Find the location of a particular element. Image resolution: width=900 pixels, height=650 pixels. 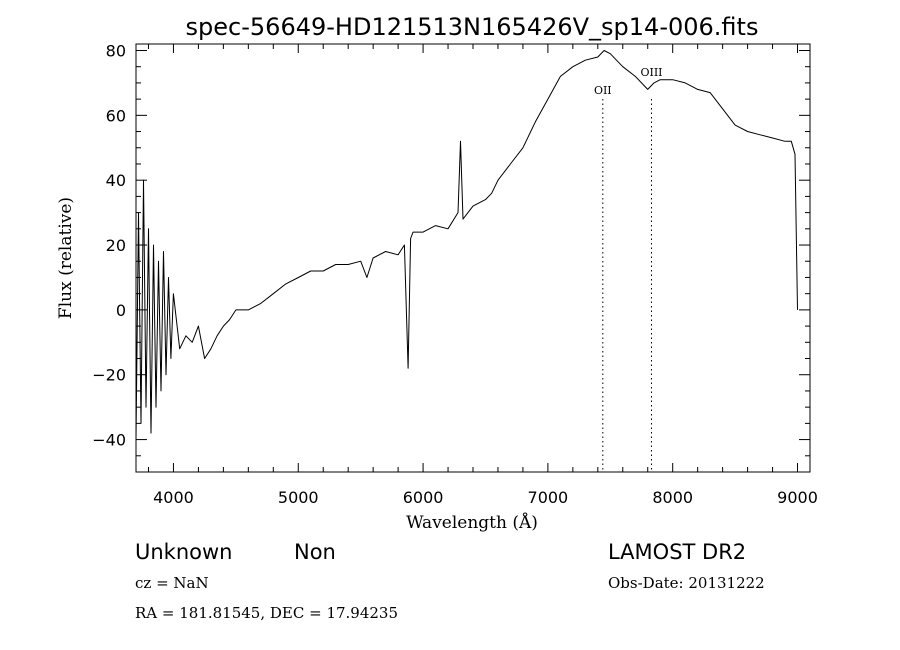

y-tick-label: 80 is located at coordinates (116, 50).